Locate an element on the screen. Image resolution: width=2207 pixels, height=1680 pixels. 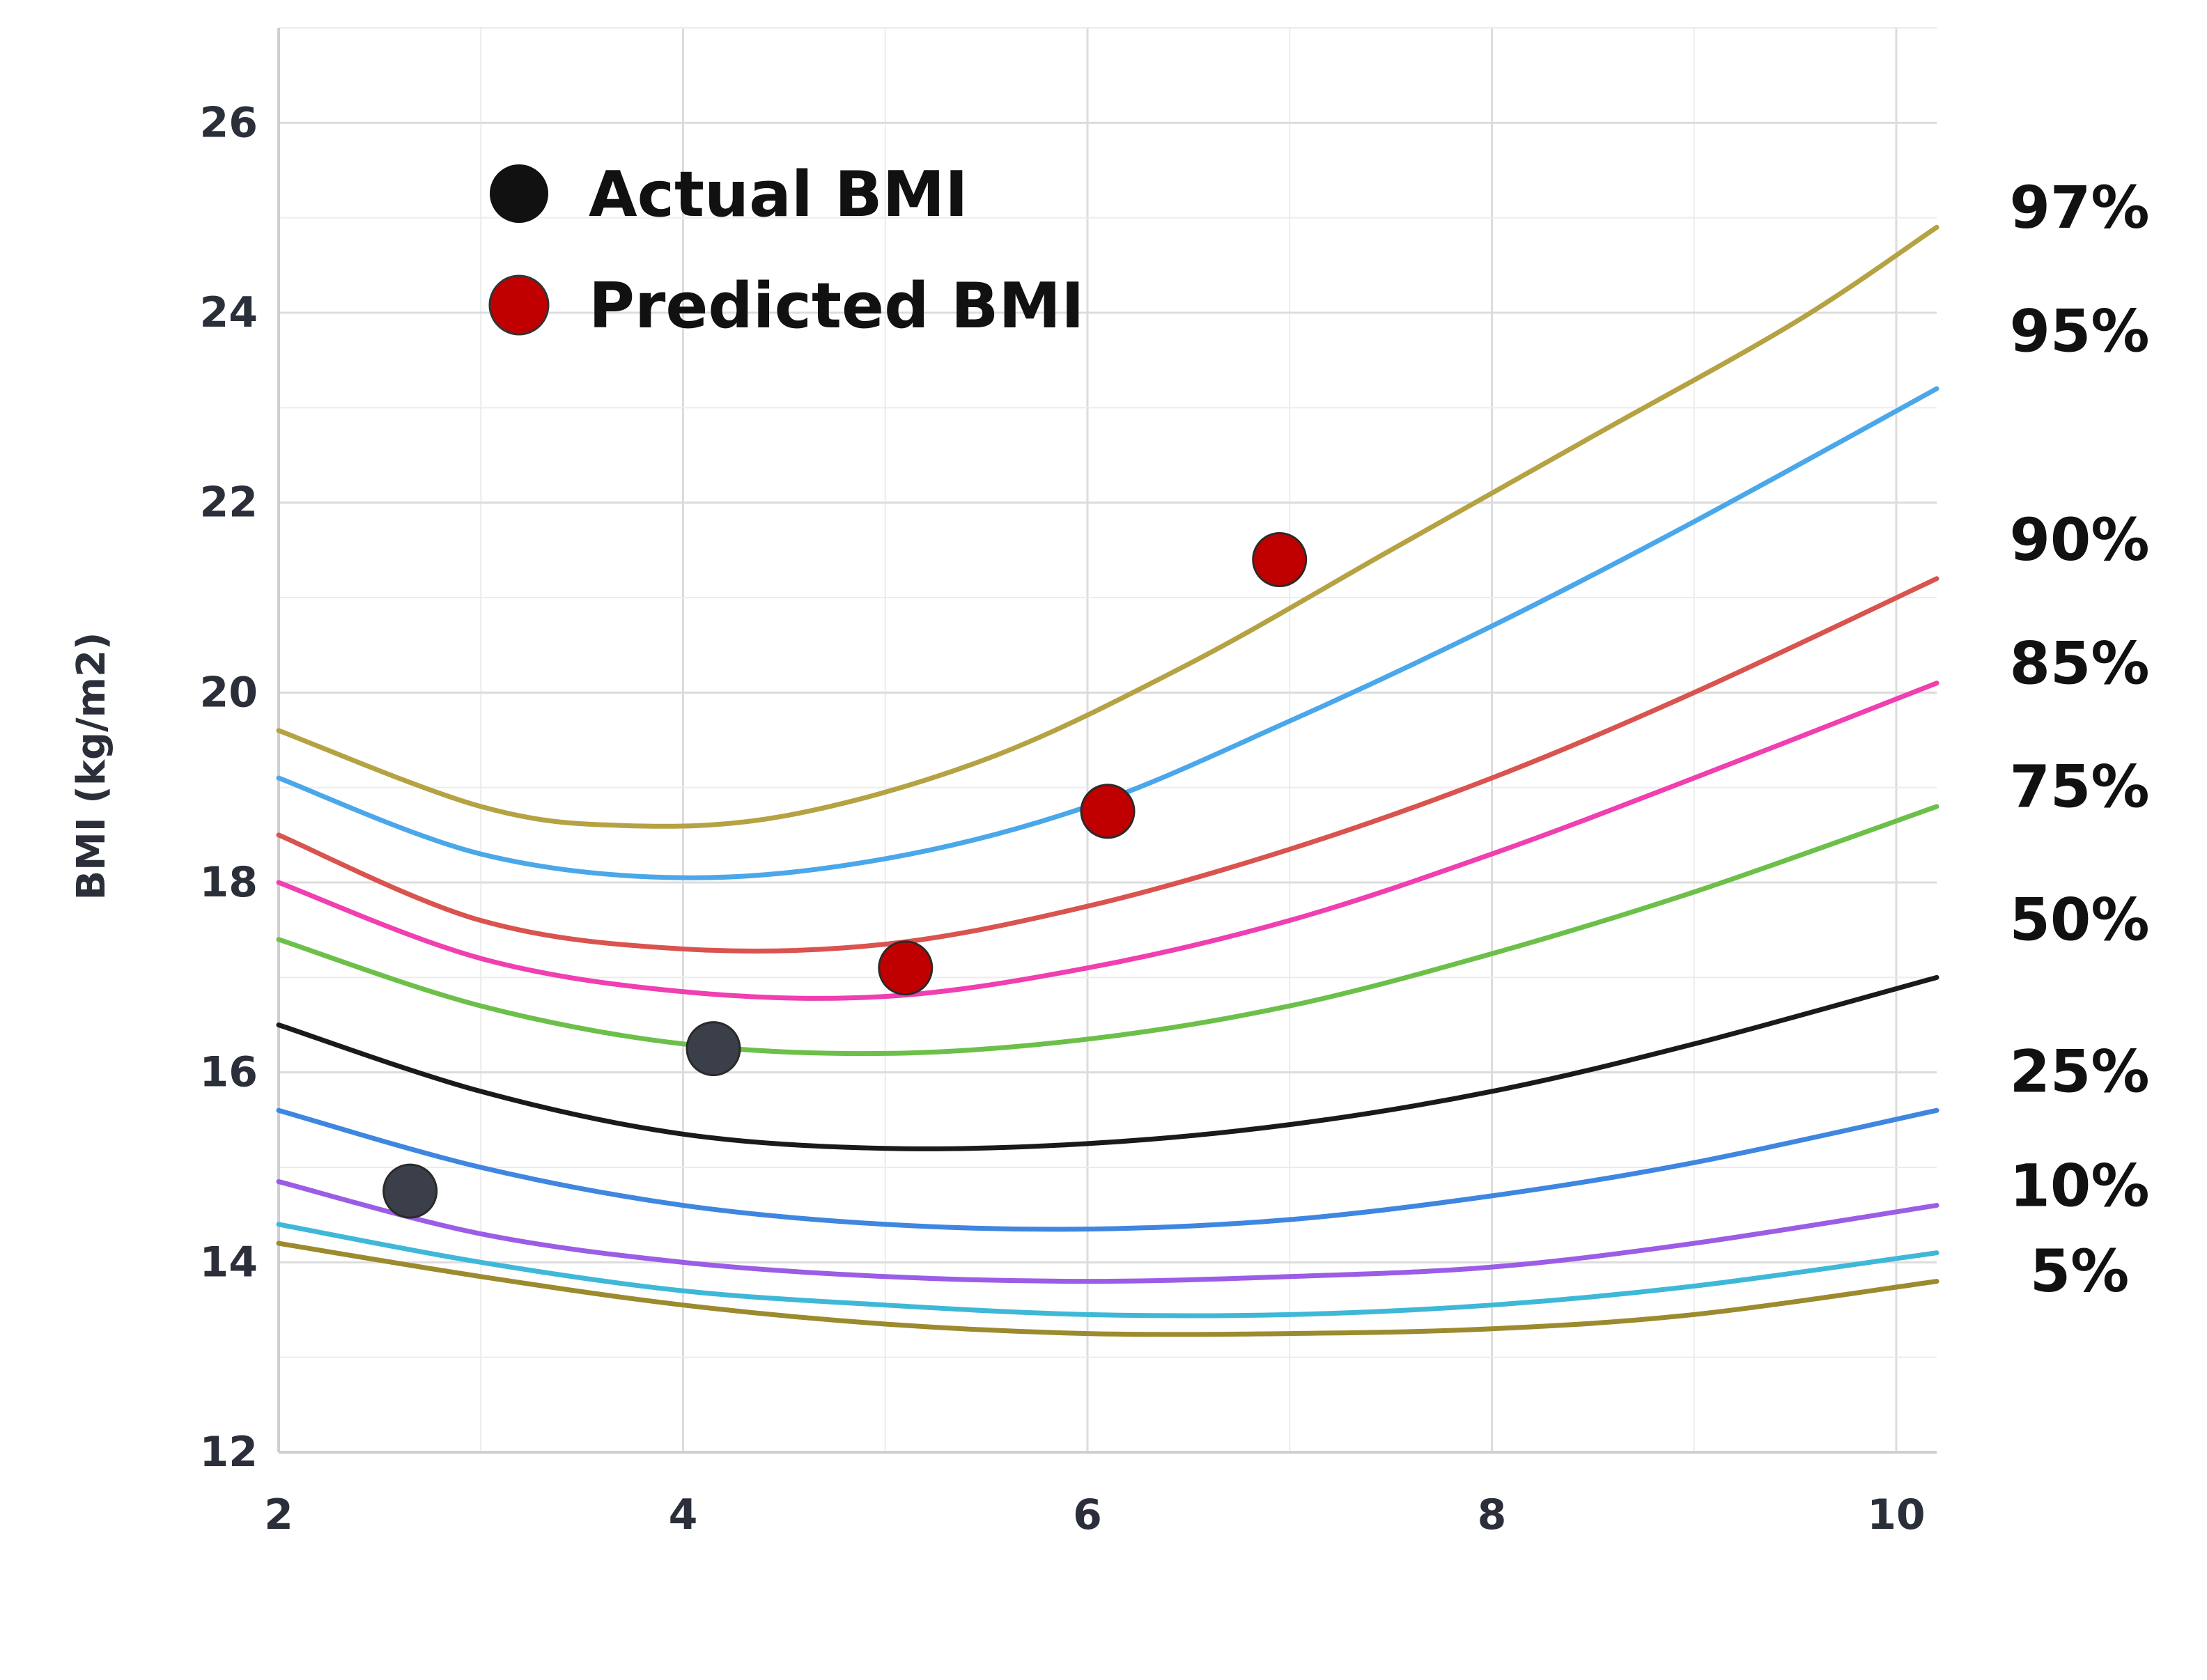
curve-25pct is located at coordinates (1108, 1169).